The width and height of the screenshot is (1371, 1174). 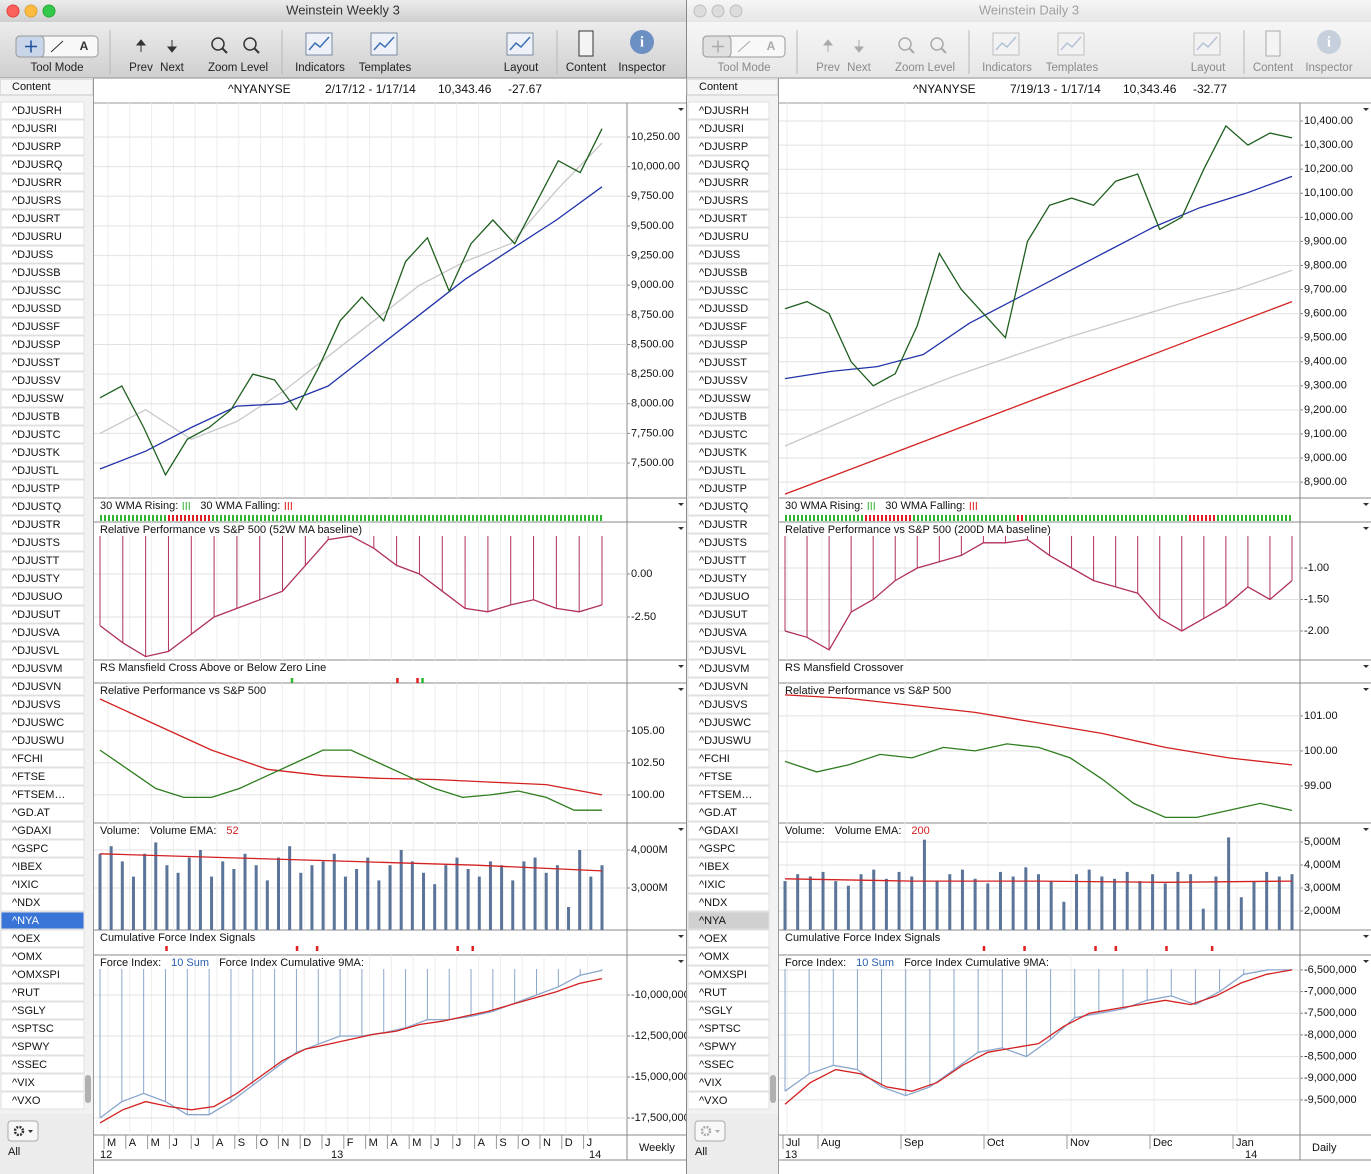 What do you see at coordinates (28, 777) in the screenshot?
I see `symbol-item: ^FTSE` at bounding box center [28, 777].